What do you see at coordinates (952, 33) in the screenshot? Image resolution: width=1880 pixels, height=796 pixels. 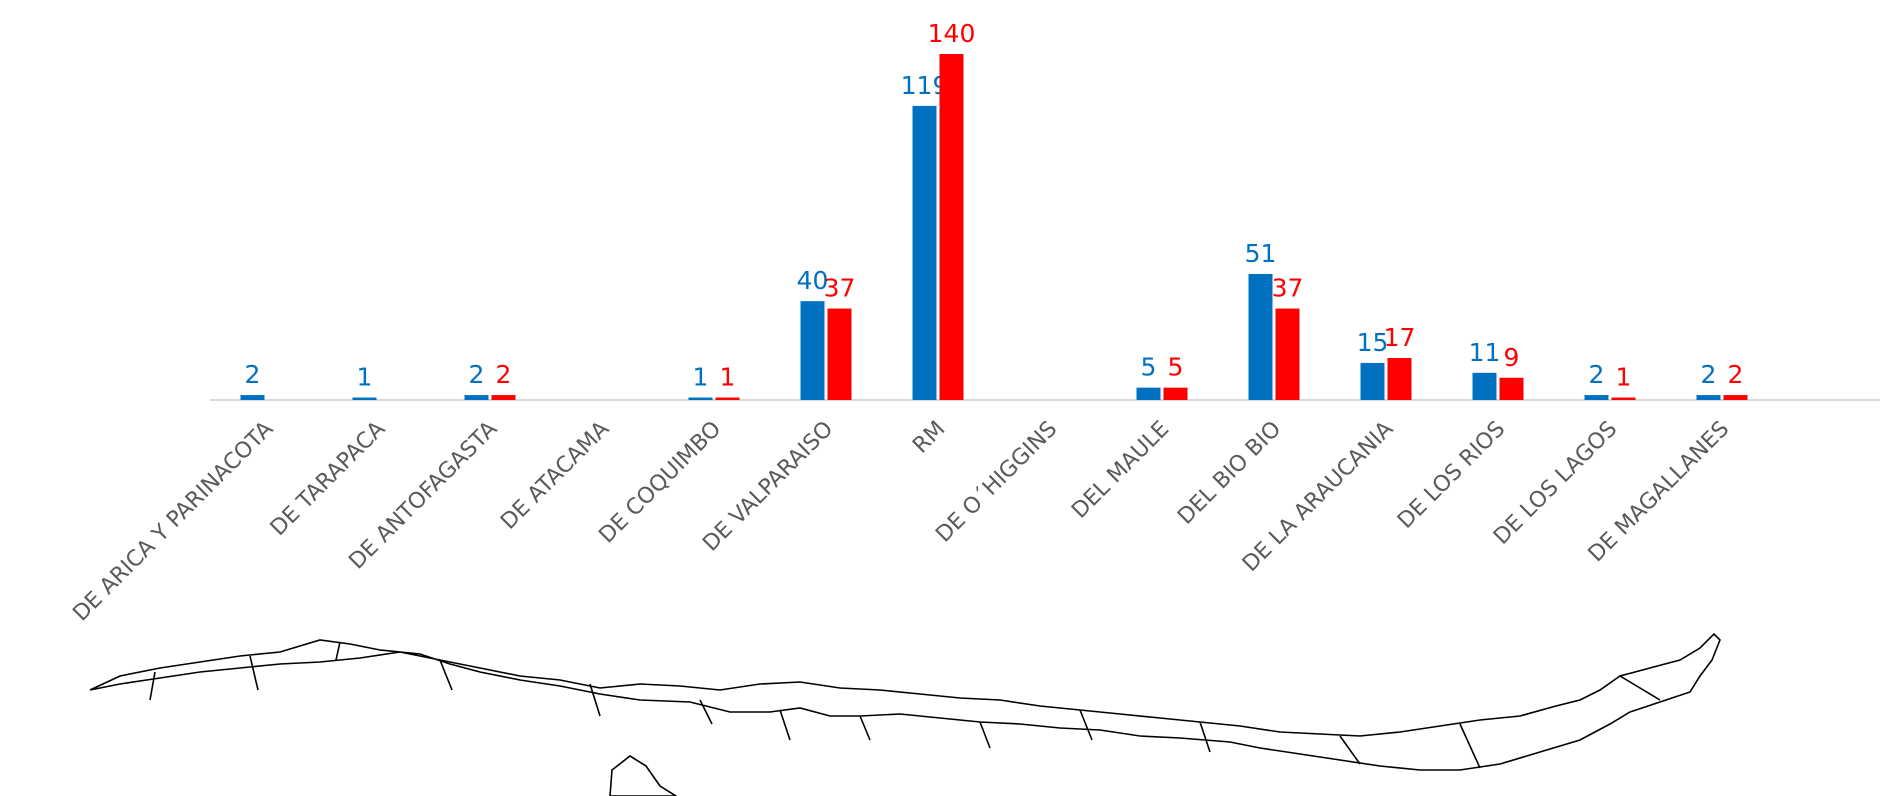 I see `data-label: 140` at bounding box center [952, 33].